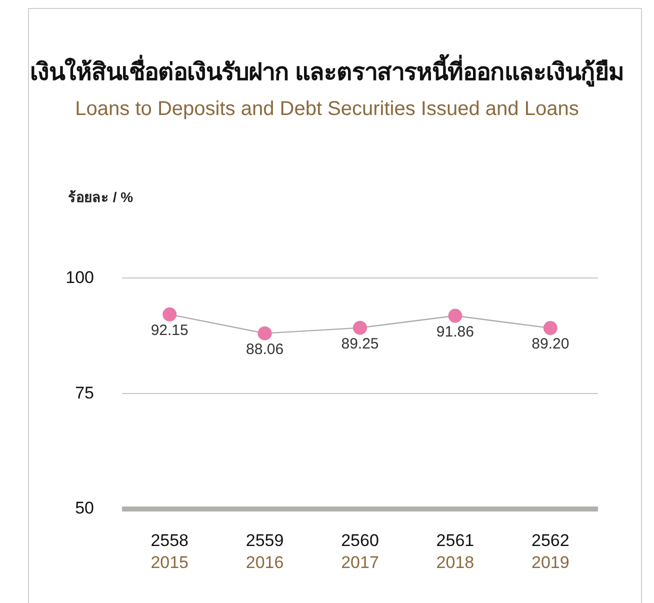 Image resolution: width=654 pixels, height=603 pixels. I want to click on y-tick-label: 100, so click(80, 277).